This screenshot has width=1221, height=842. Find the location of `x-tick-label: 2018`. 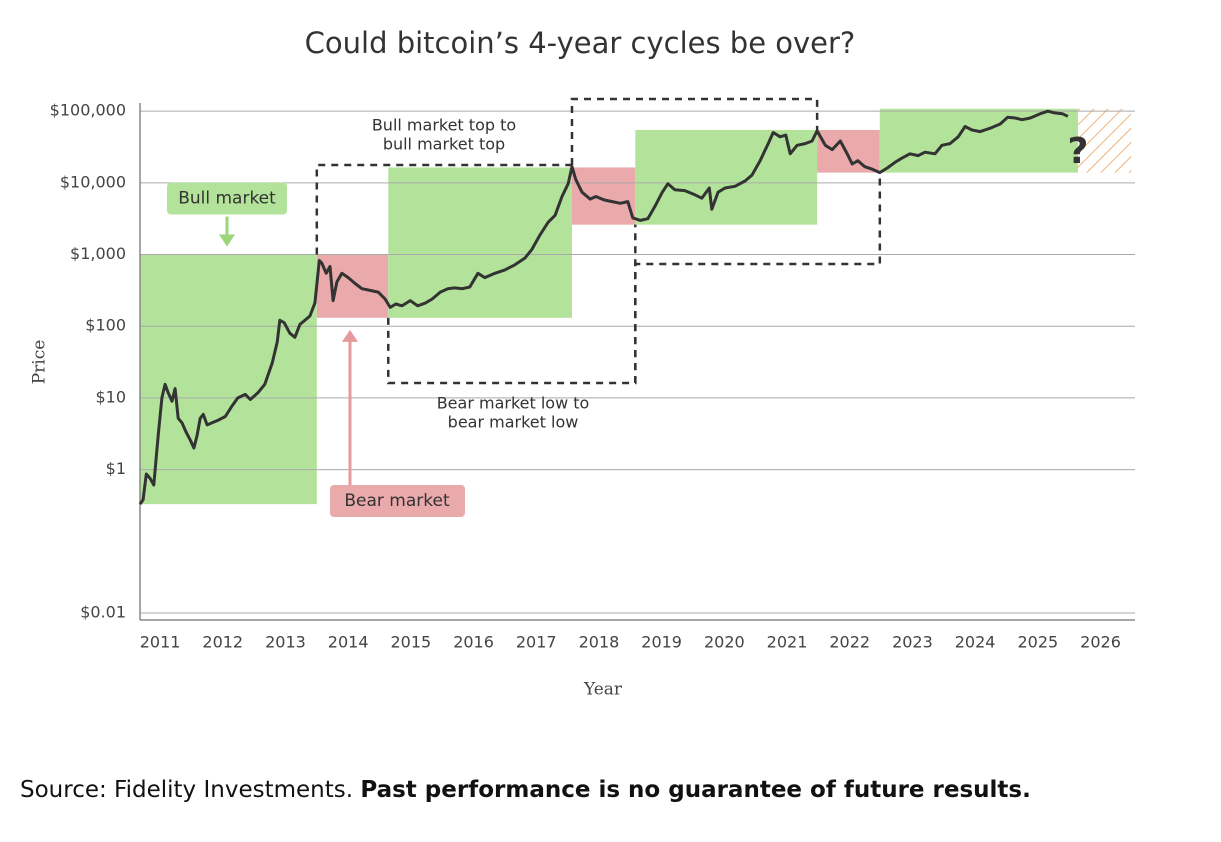

x-tick-label: 2018 is located at coordinates (599, 642).